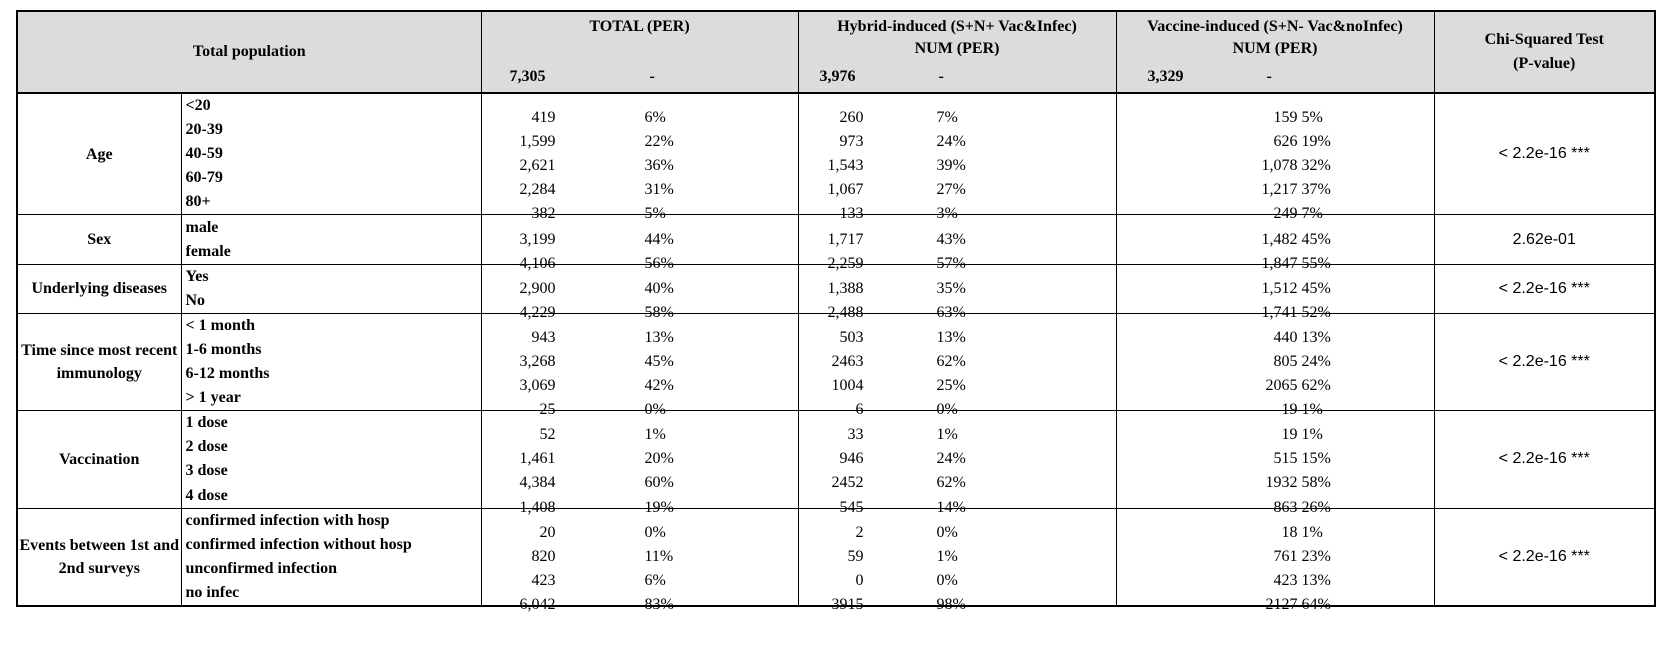 This screenshot has height=650, width=1667. What do you see at coordinates (1275, 499) in the screenshot?
I see `vac-cell: 863 26%` at bounding box center [1275, 499].